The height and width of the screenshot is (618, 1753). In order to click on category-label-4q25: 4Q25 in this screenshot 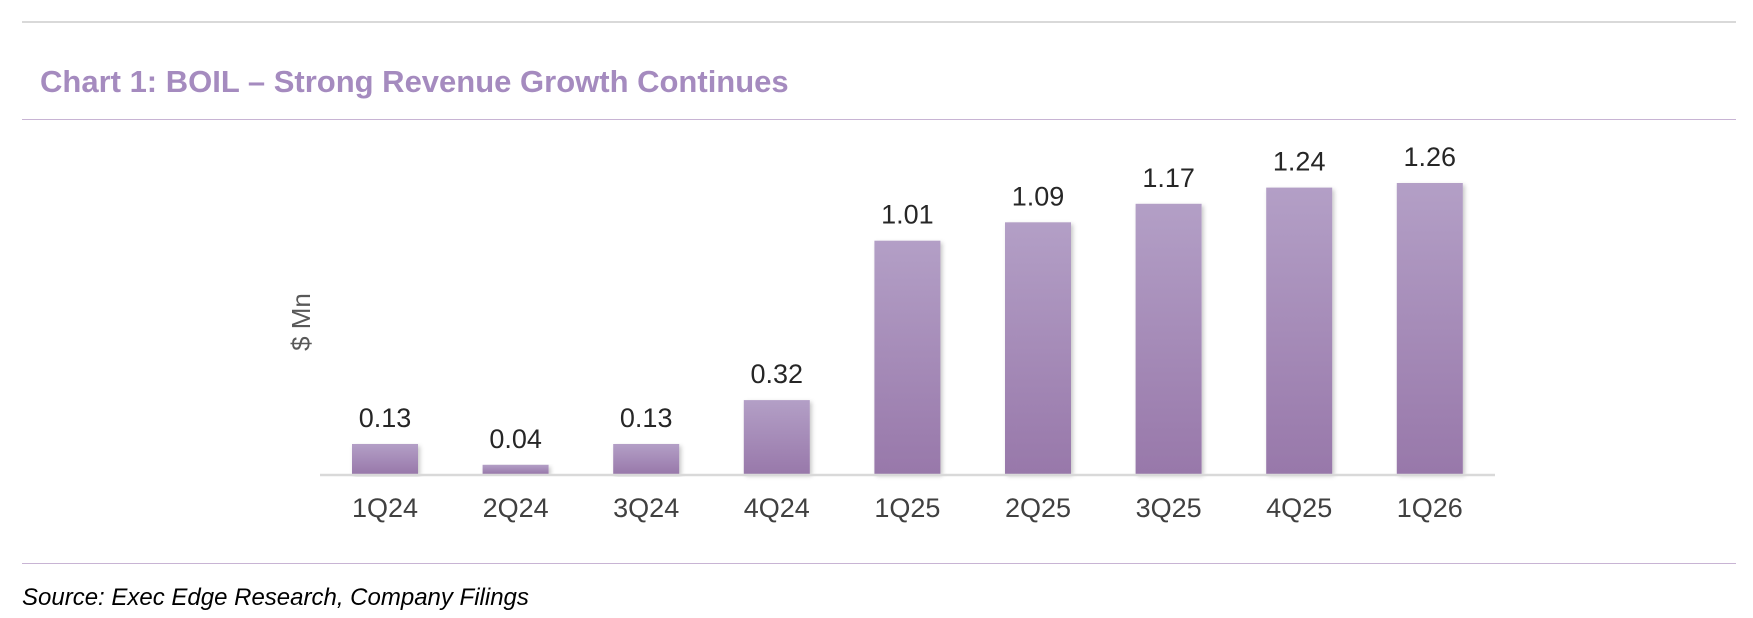, I will do `click(1299, 508)`.